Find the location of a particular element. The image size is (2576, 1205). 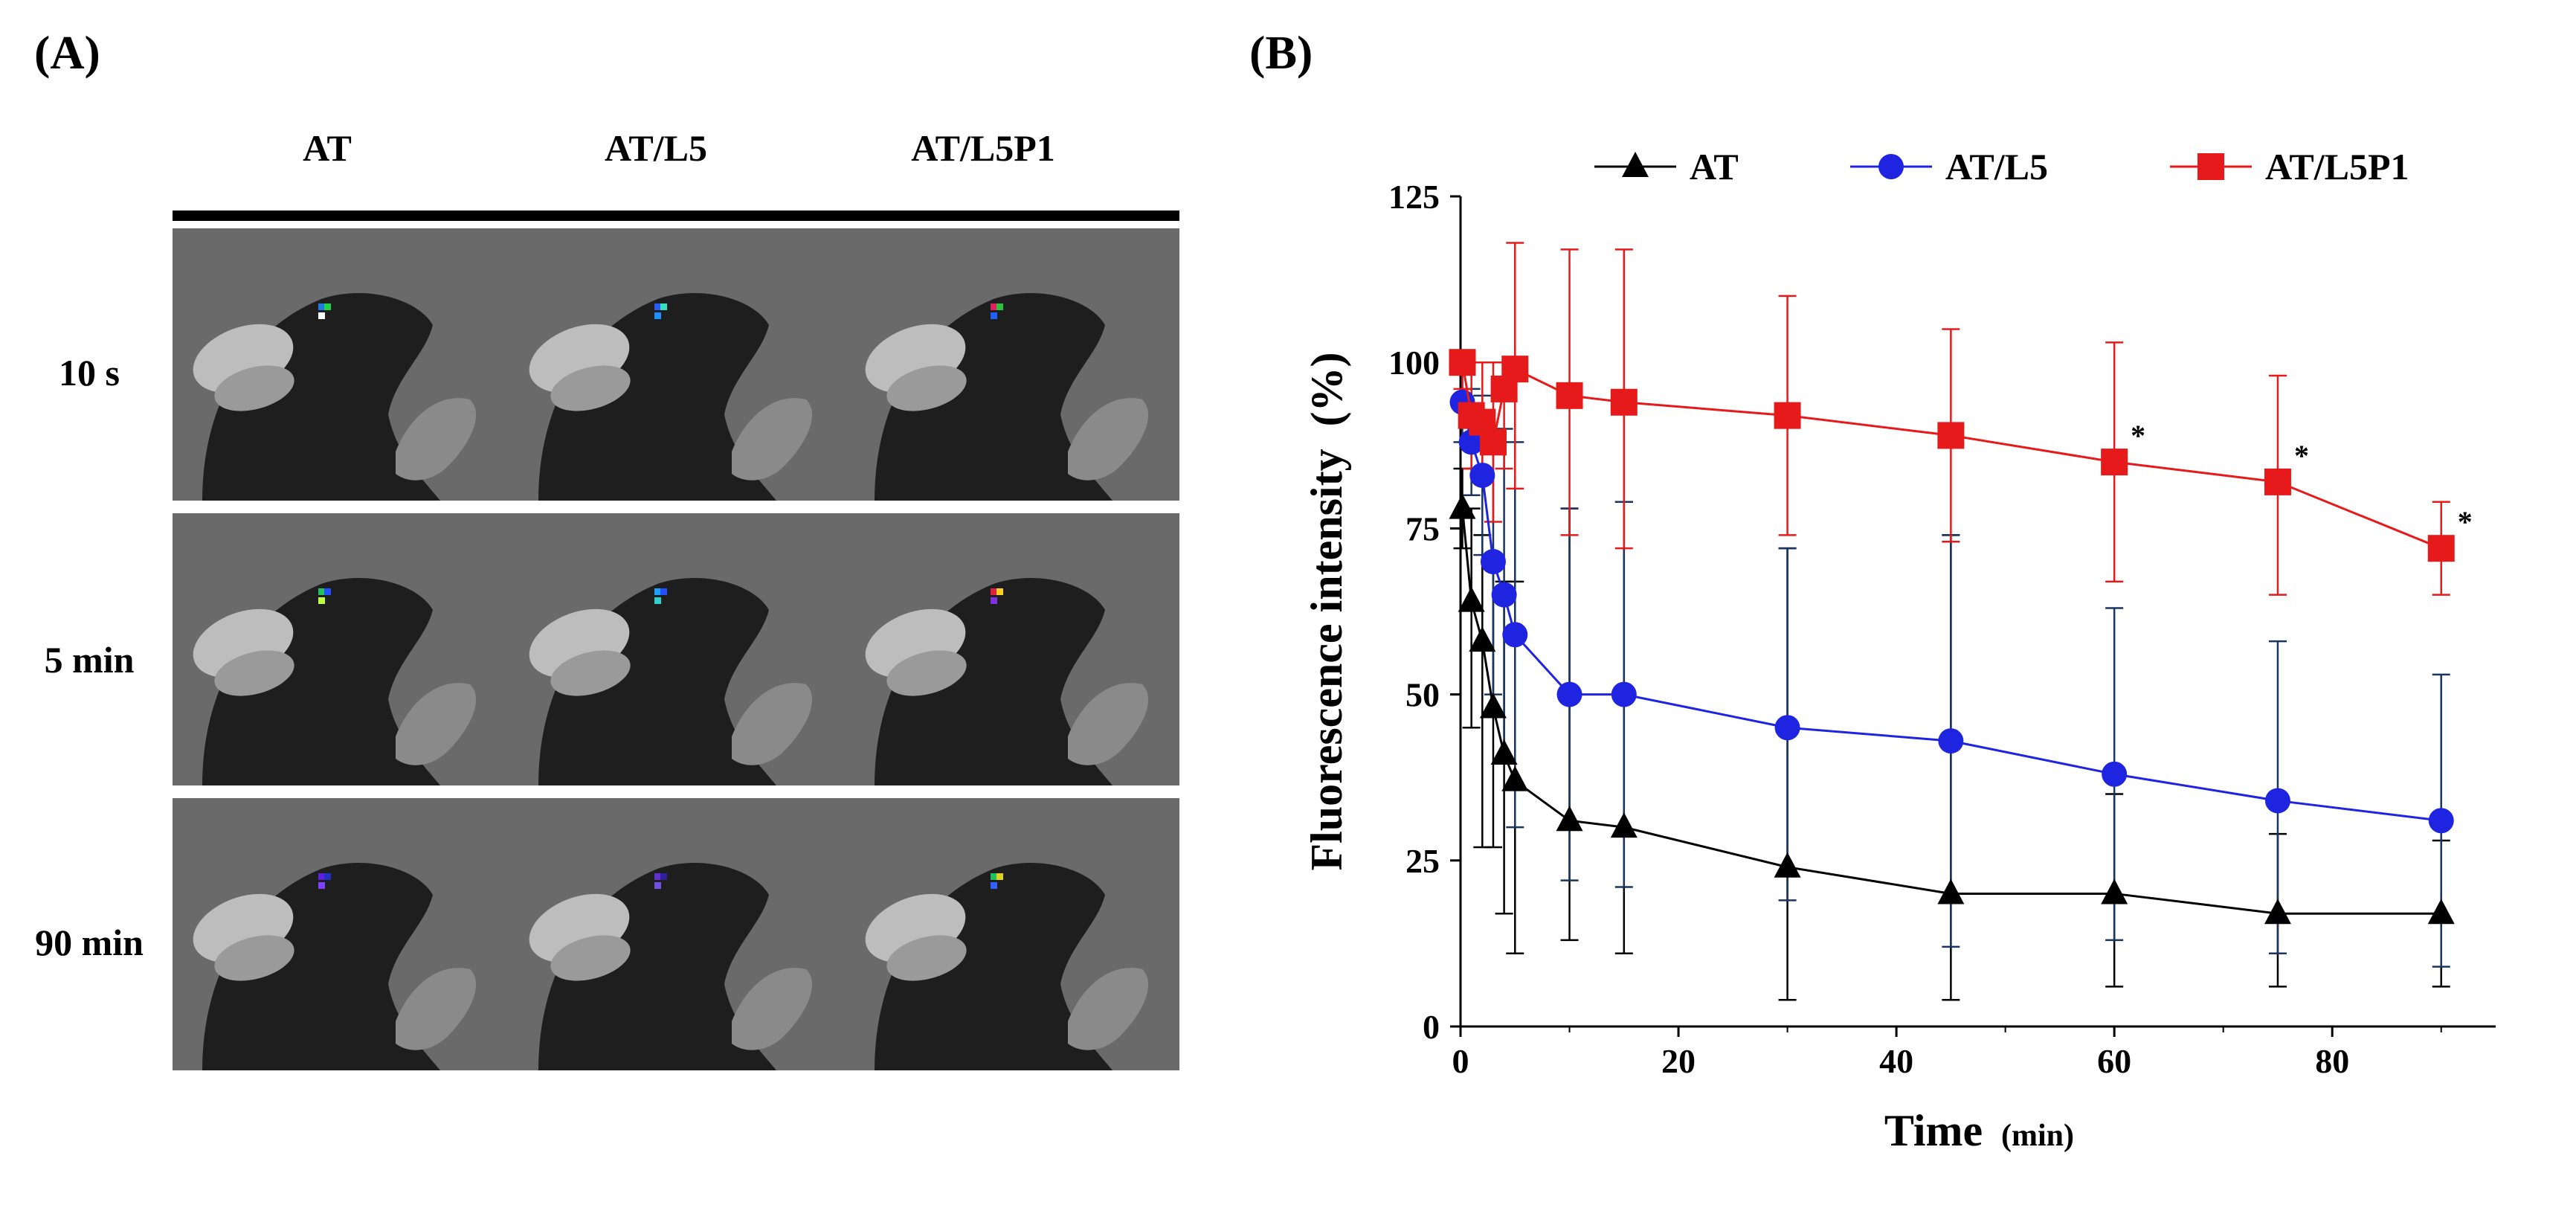

mouse-images-row is located at coordinates (676, 364).